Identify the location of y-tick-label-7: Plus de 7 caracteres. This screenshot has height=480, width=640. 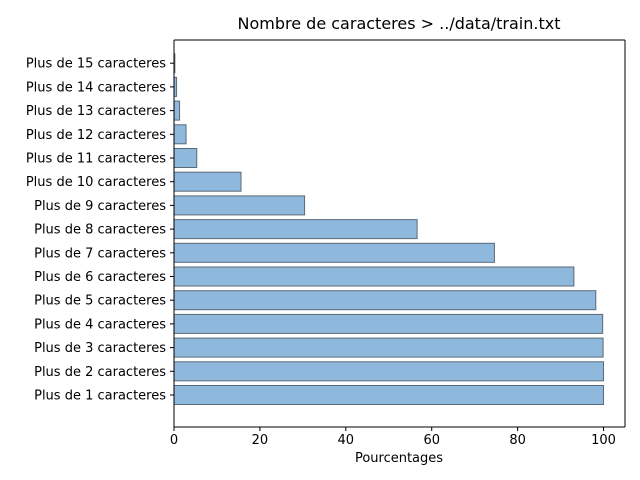
(100, 253).